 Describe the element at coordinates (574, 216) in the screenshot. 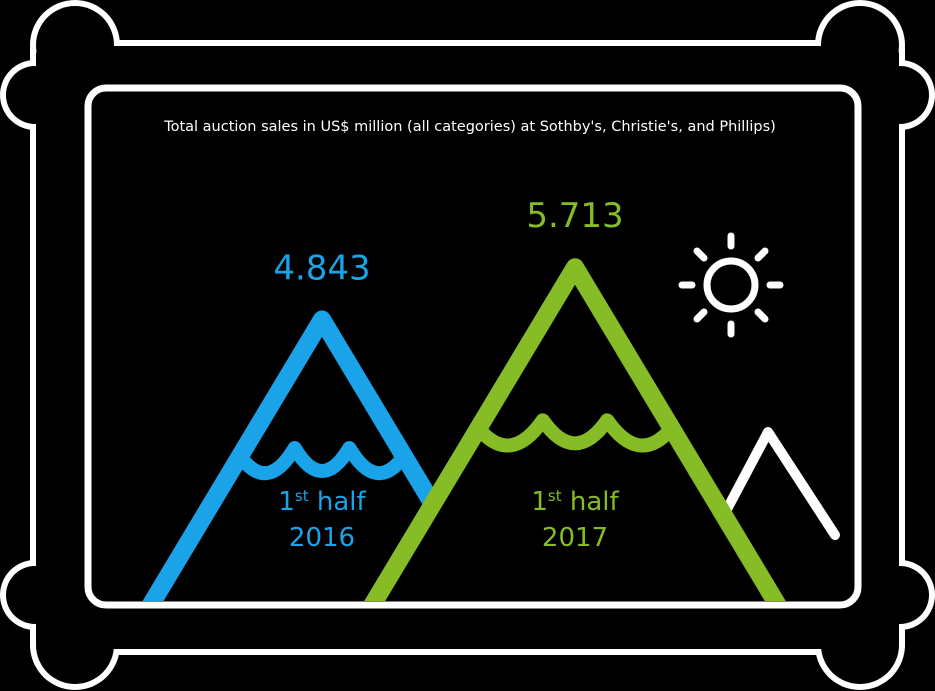

I see `value-label: 5.713` at that location.